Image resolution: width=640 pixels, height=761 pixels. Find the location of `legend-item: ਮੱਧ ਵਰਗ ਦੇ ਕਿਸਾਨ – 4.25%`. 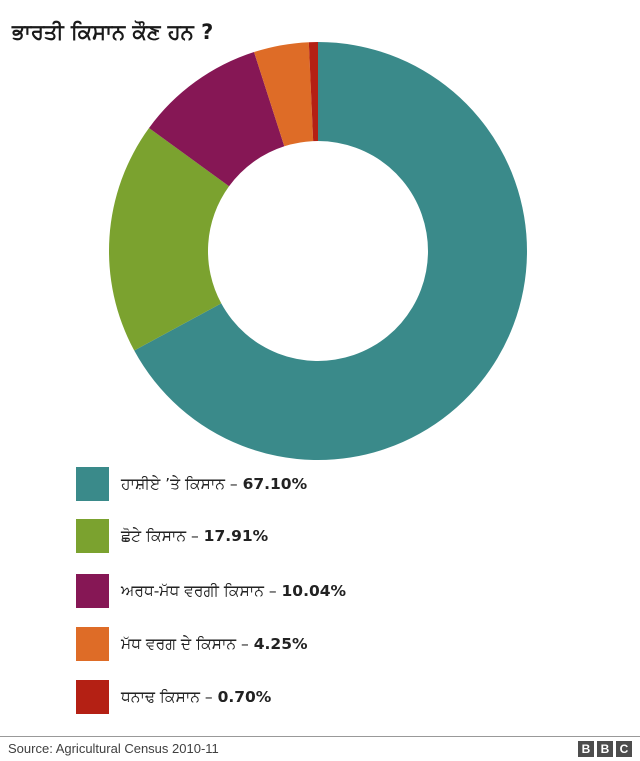

legend-item: ਮੱਧ ਵਰਗ ਦੇ ਕਿਸਾਨ – 4.25% is located at coordinates (192, 644).